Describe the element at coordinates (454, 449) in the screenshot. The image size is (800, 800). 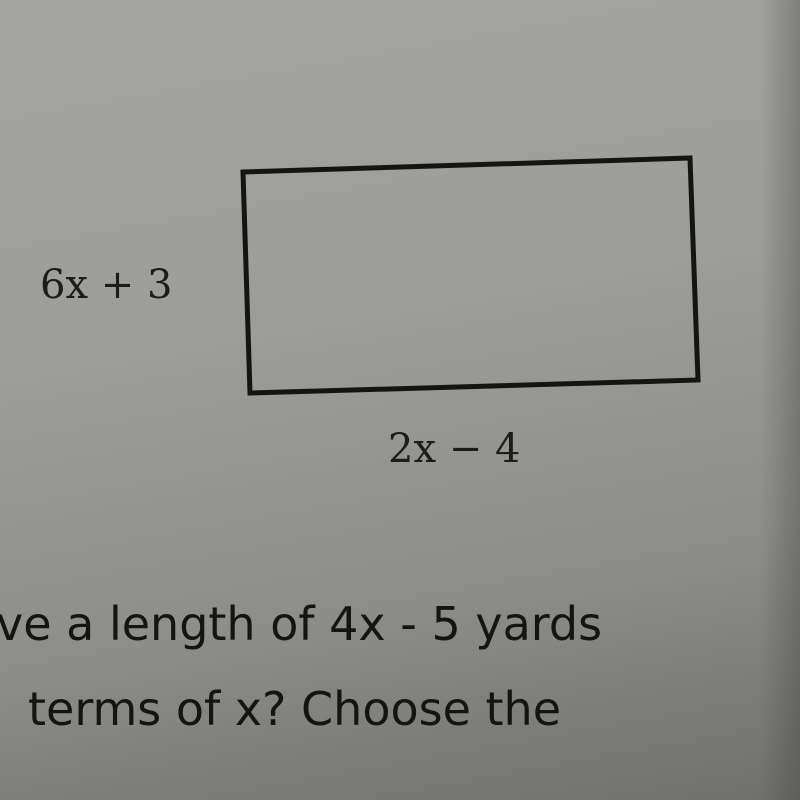
I see `bottom-label: 2x − 4` at that location.